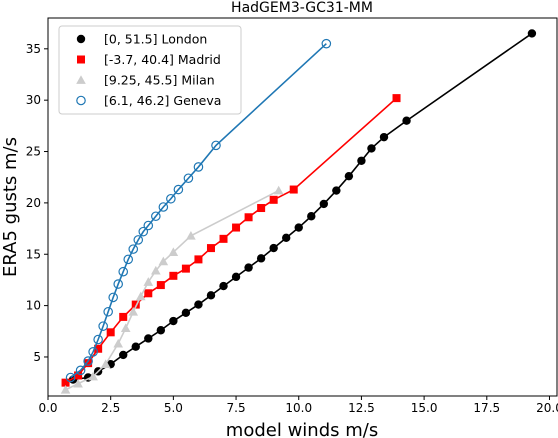 The height and width of the screenshot is (438, 558). Describe the element at coordinates (33, 49) in the screenshot. I see `y-tick-label: 35` at that location.